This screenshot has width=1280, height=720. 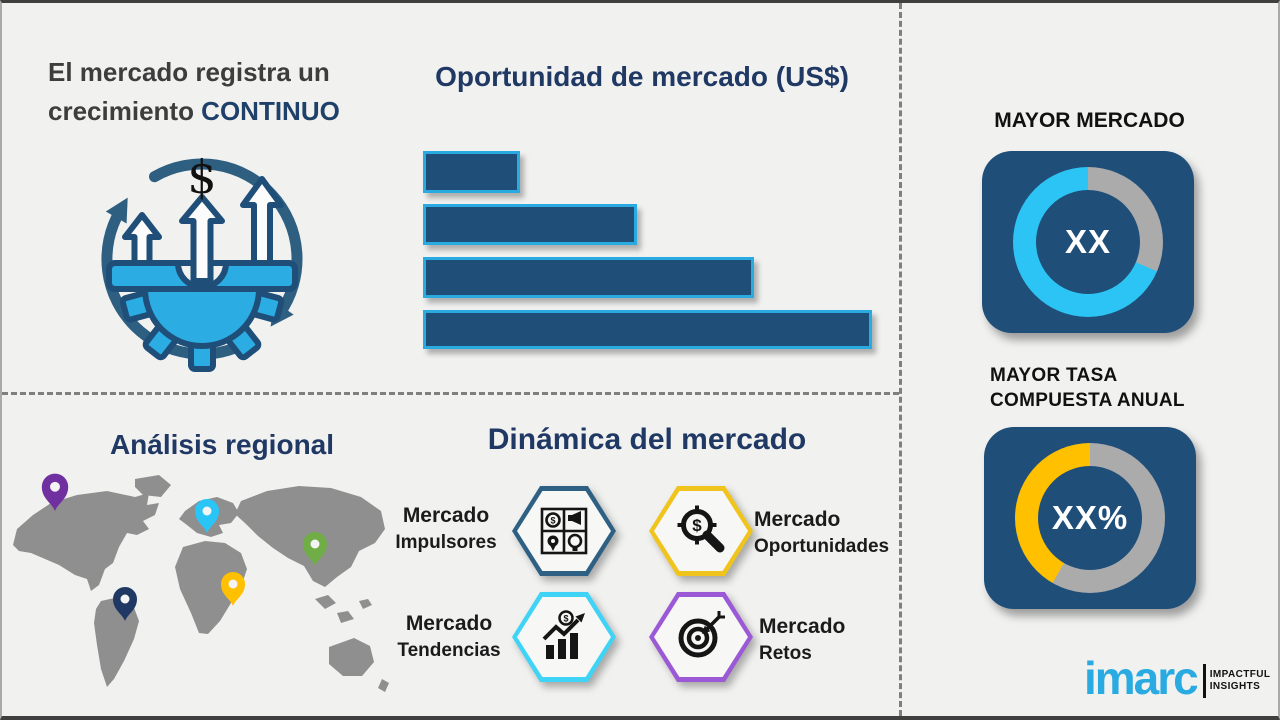 I want to click on imarc-logo: imarc, so click(x=1141, y=678).